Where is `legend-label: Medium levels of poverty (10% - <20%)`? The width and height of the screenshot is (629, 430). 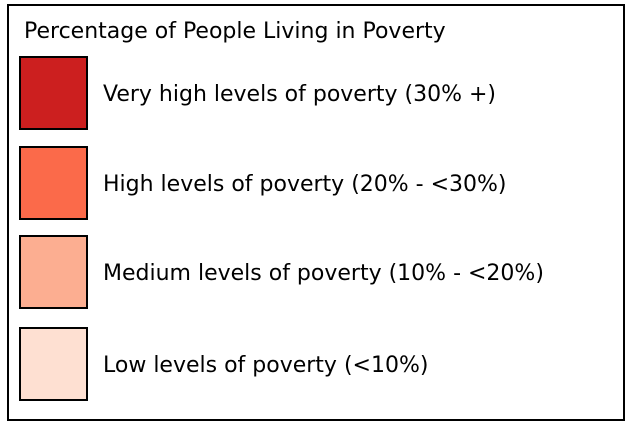
legend-label: Medium levels of poverty (10% - <20%) is located at coordinates (323, 273).